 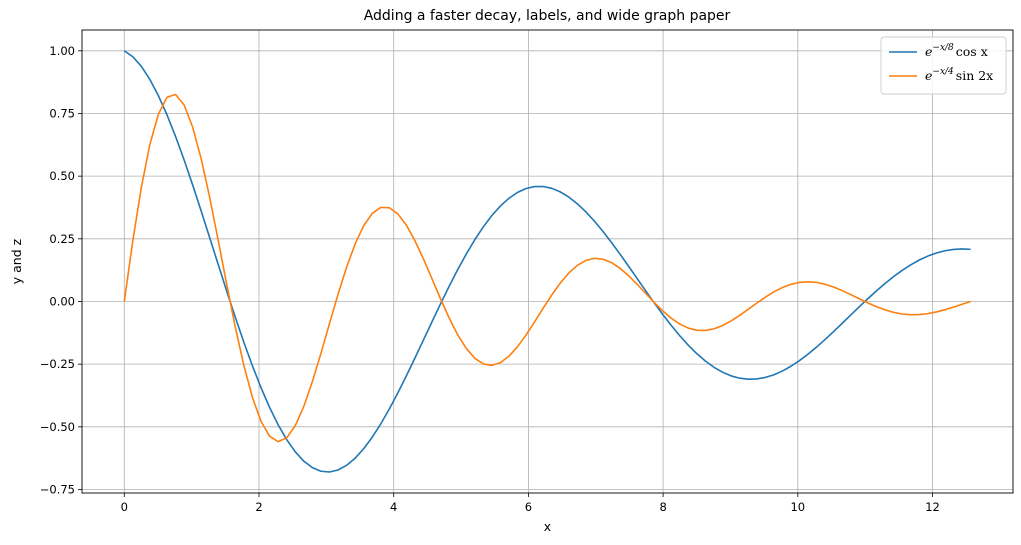 What do you see at coordinates (16, 261) in the screenshot?
I see `y-axis-label: y and z` at bounding box center [16, 261].